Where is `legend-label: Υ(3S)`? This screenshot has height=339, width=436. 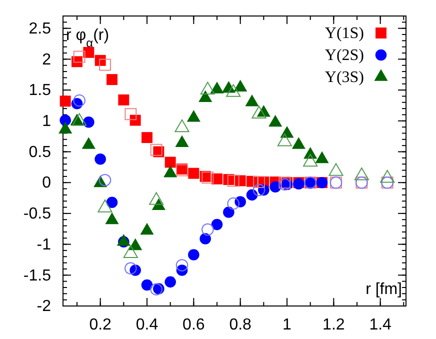 legend-label: Υ(3S) is located at coordinates (344, 77).